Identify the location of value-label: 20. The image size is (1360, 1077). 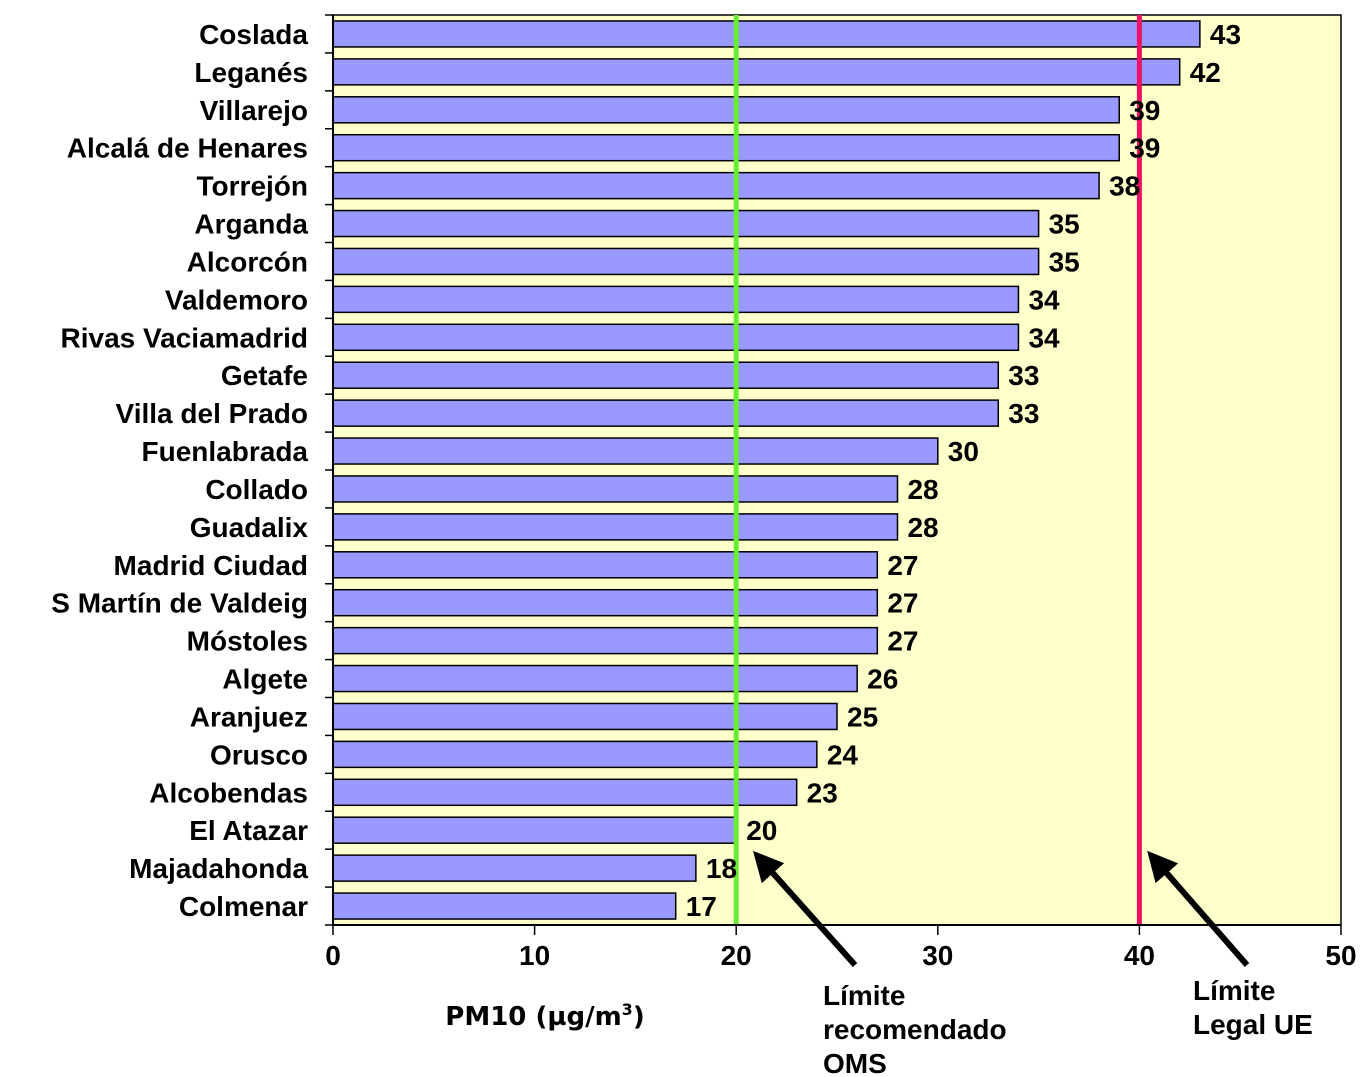
(761, 830).